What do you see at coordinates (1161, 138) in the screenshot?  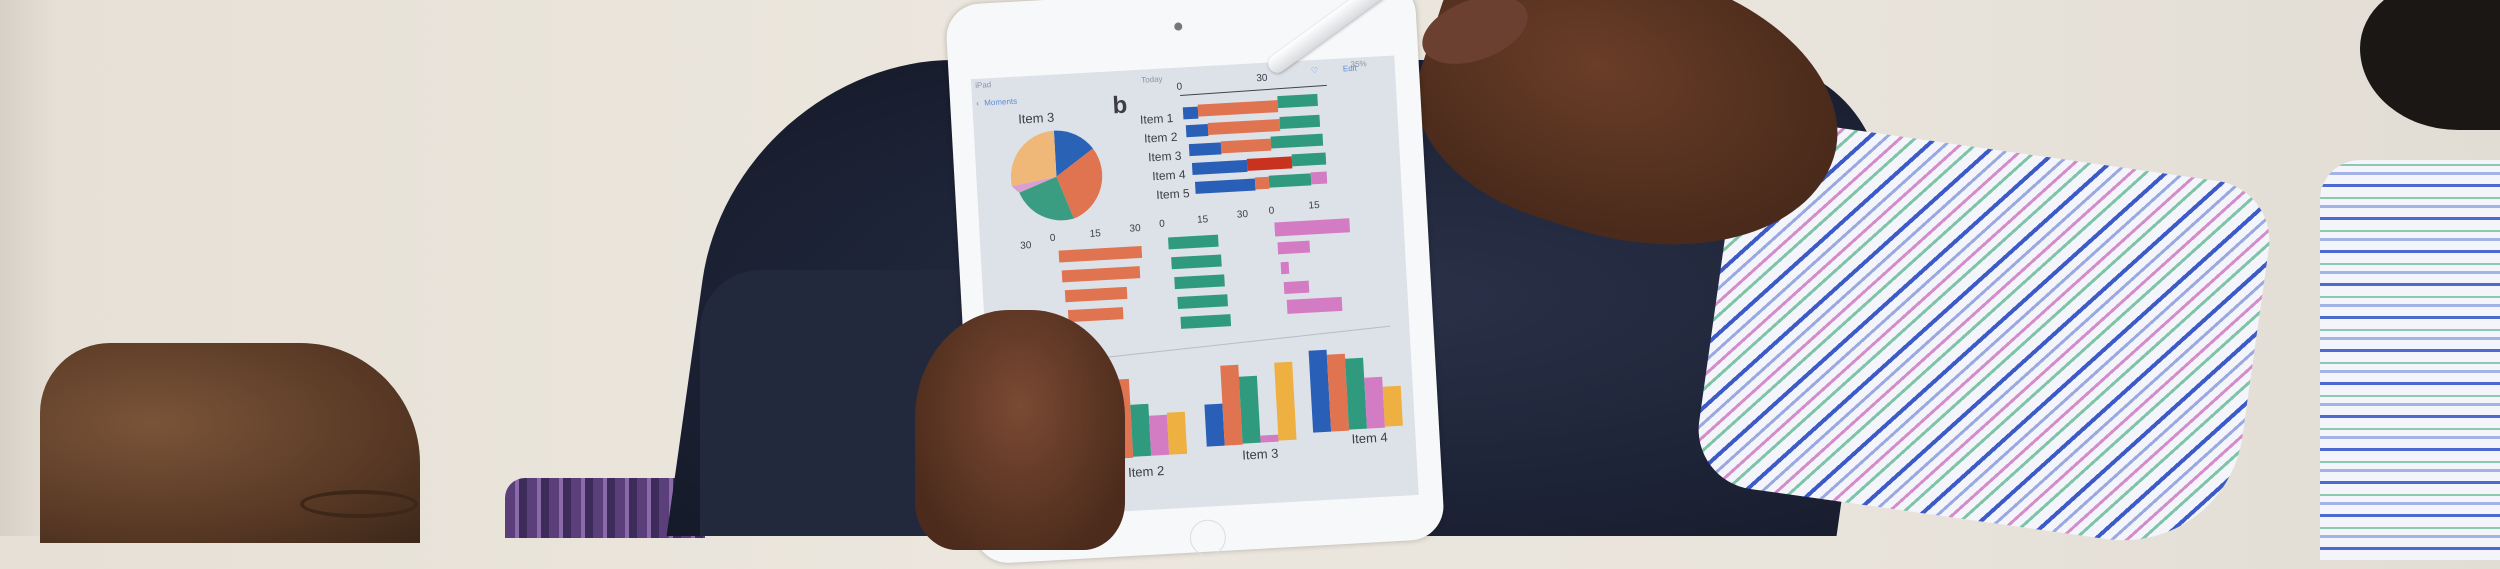 I see `item-label: Item 2` at bounding box center [1161, 138].